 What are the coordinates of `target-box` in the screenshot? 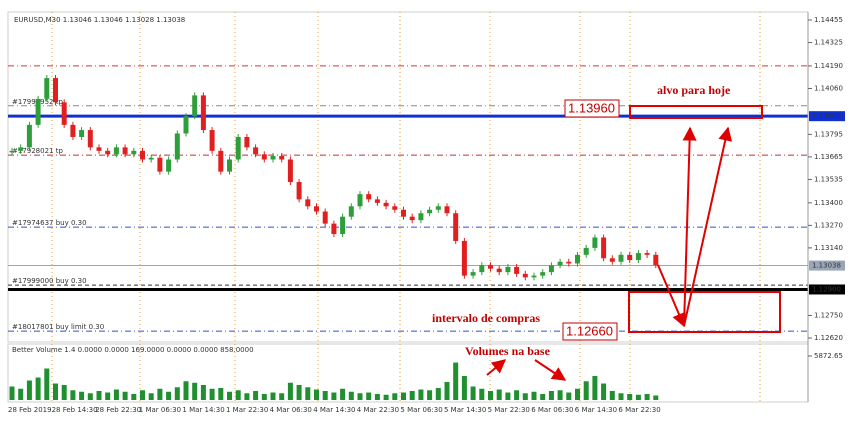 It's located at (592, 108).